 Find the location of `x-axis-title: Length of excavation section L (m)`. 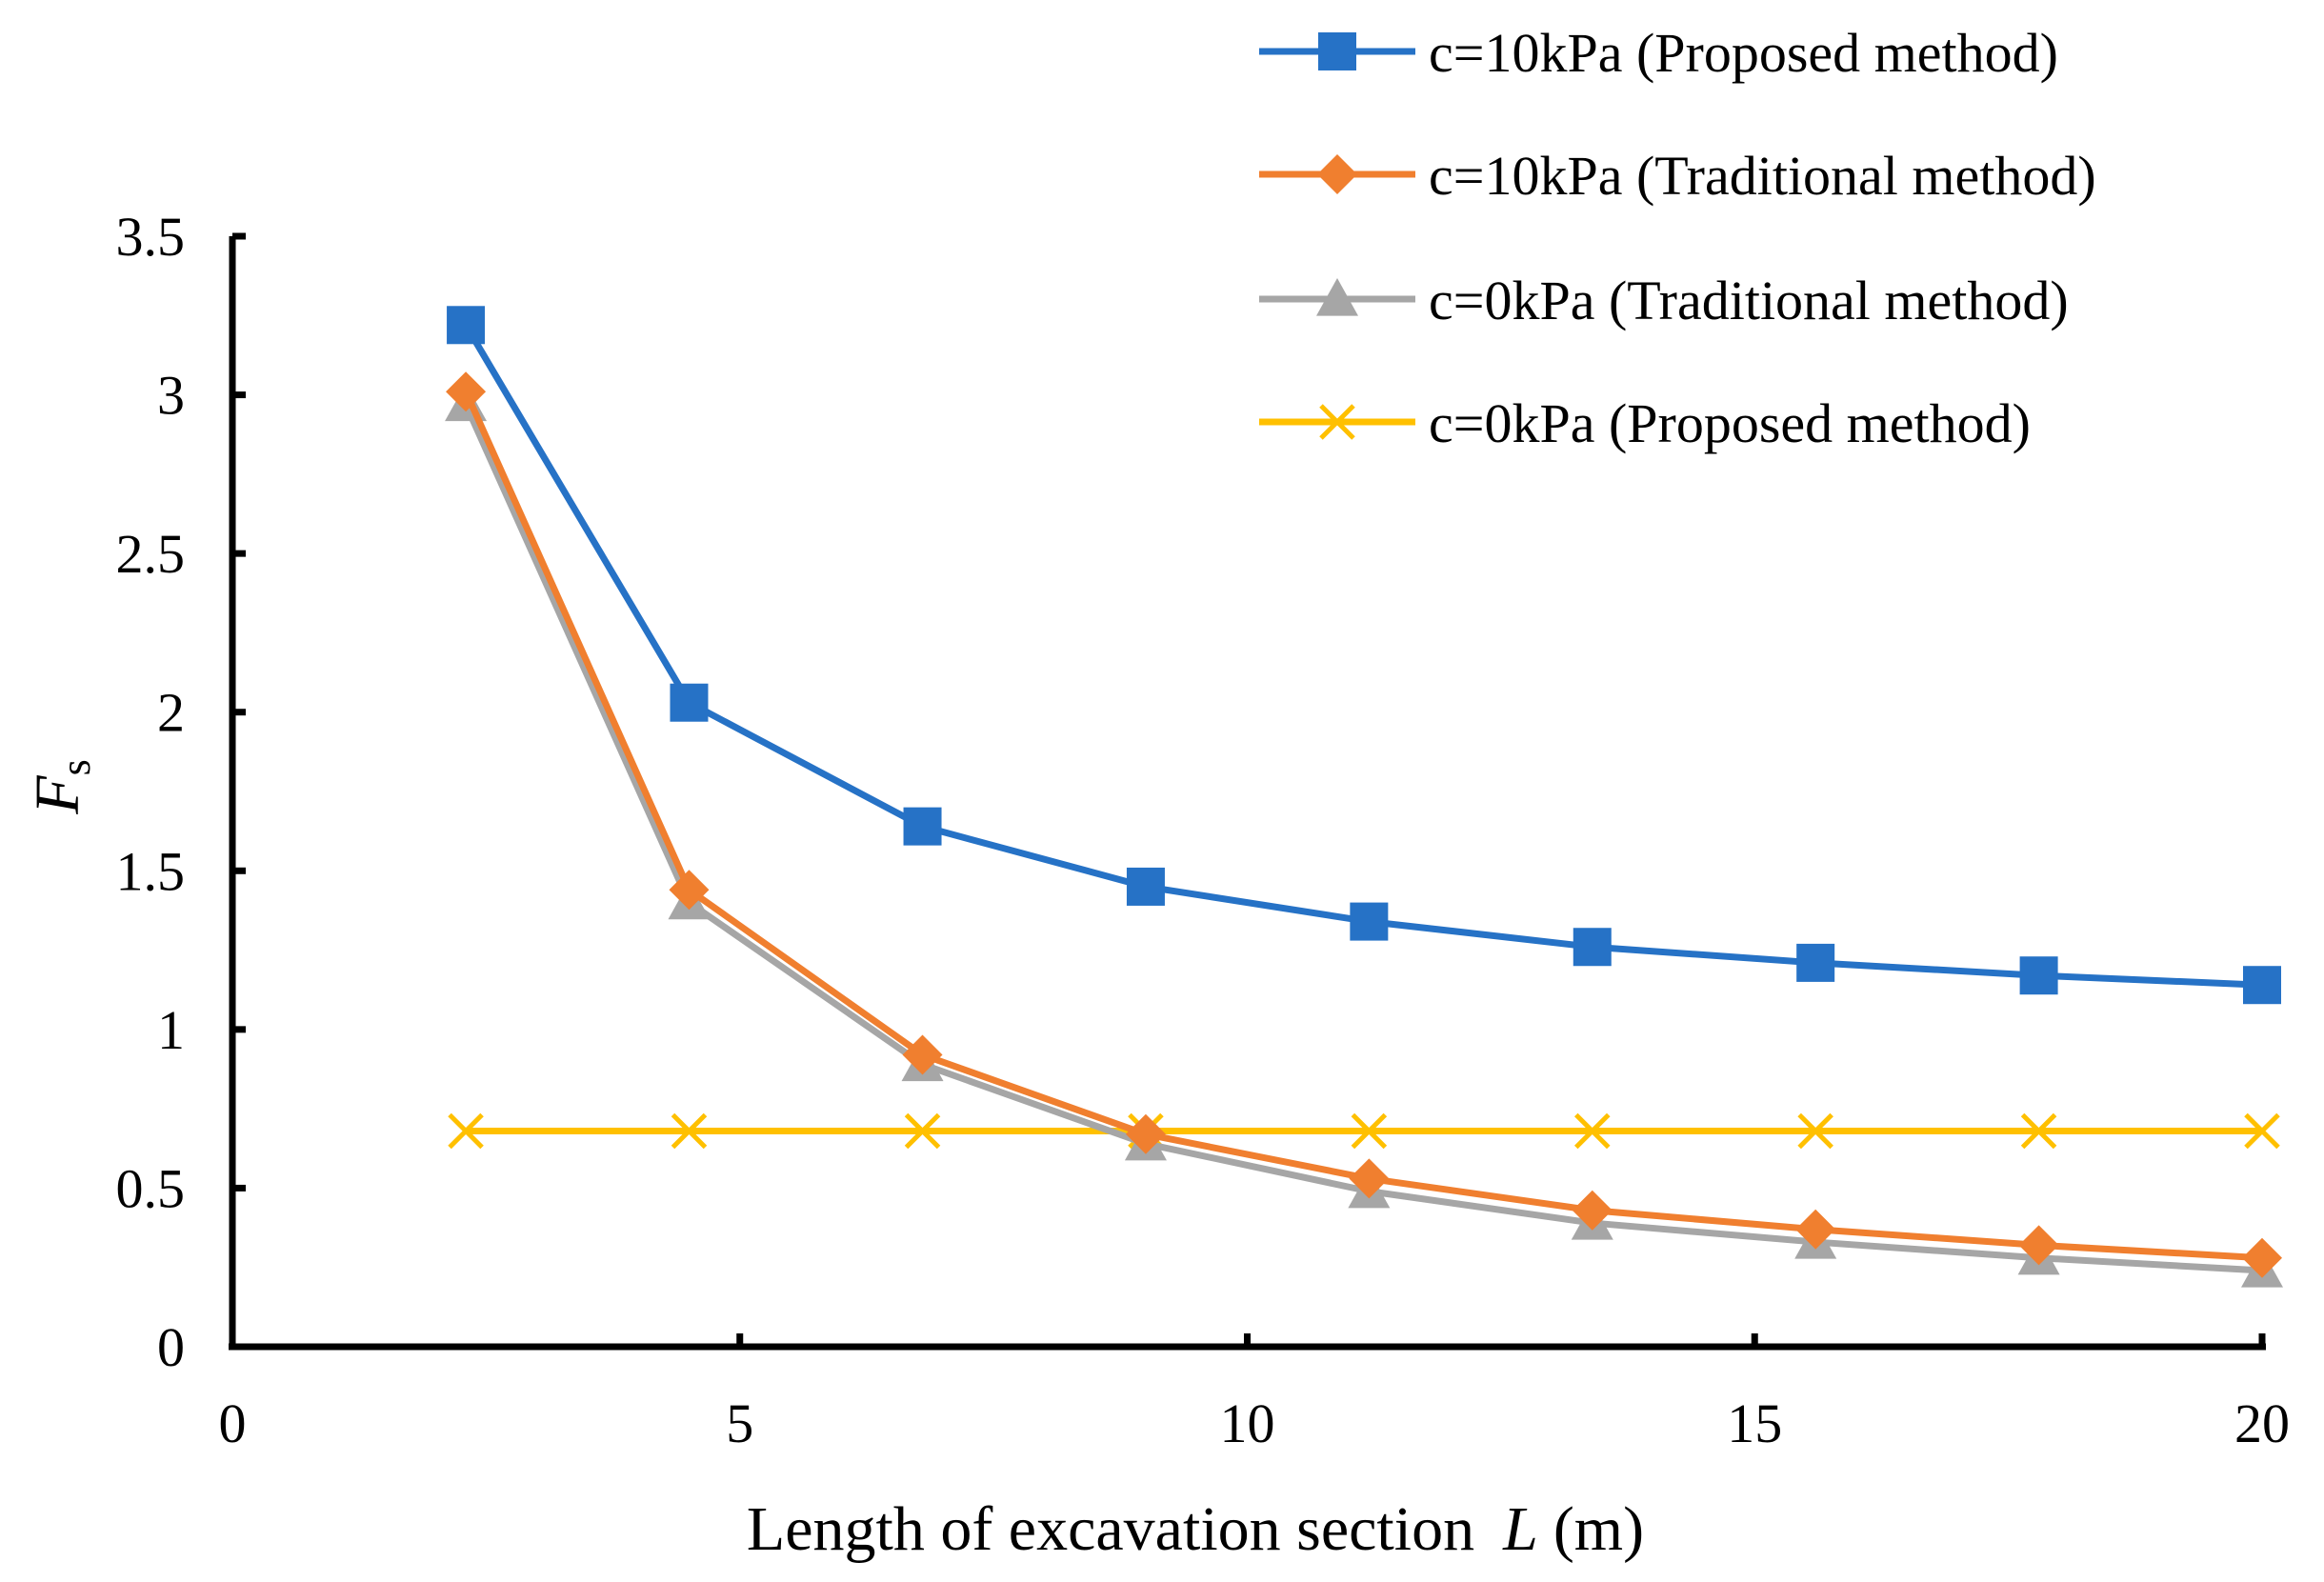

x-axis-title: Length of excavation section L (m) is located at coordinates (1195, 1529).